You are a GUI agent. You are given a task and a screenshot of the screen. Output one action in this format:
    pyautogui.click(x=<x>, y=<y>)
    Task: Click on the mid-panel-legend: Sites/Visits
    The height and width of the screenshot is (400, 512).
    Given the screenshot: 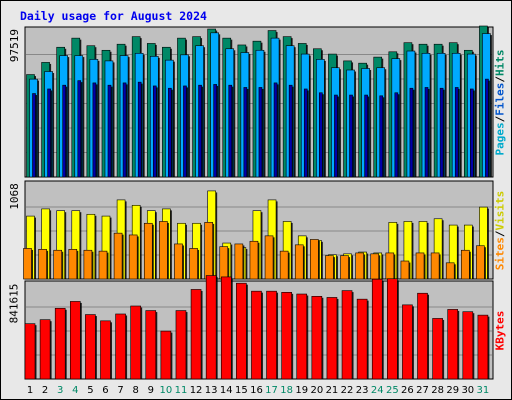 What is the action you would take?
    pyautogui.click(x=499, y=230)
    